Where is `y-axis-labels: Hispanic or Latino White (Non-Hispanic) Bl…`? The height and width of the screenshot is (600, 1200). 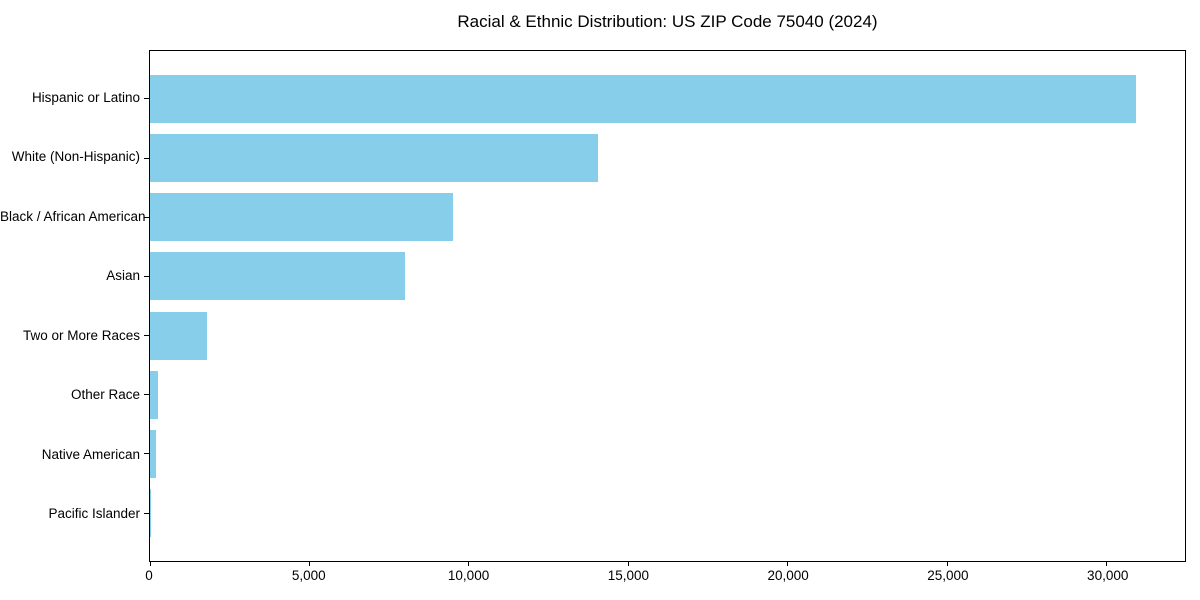 y-axis-labels: Hispanic or Latino White (Non-Hispanic) Bl… is located at coordinates (73, 306).